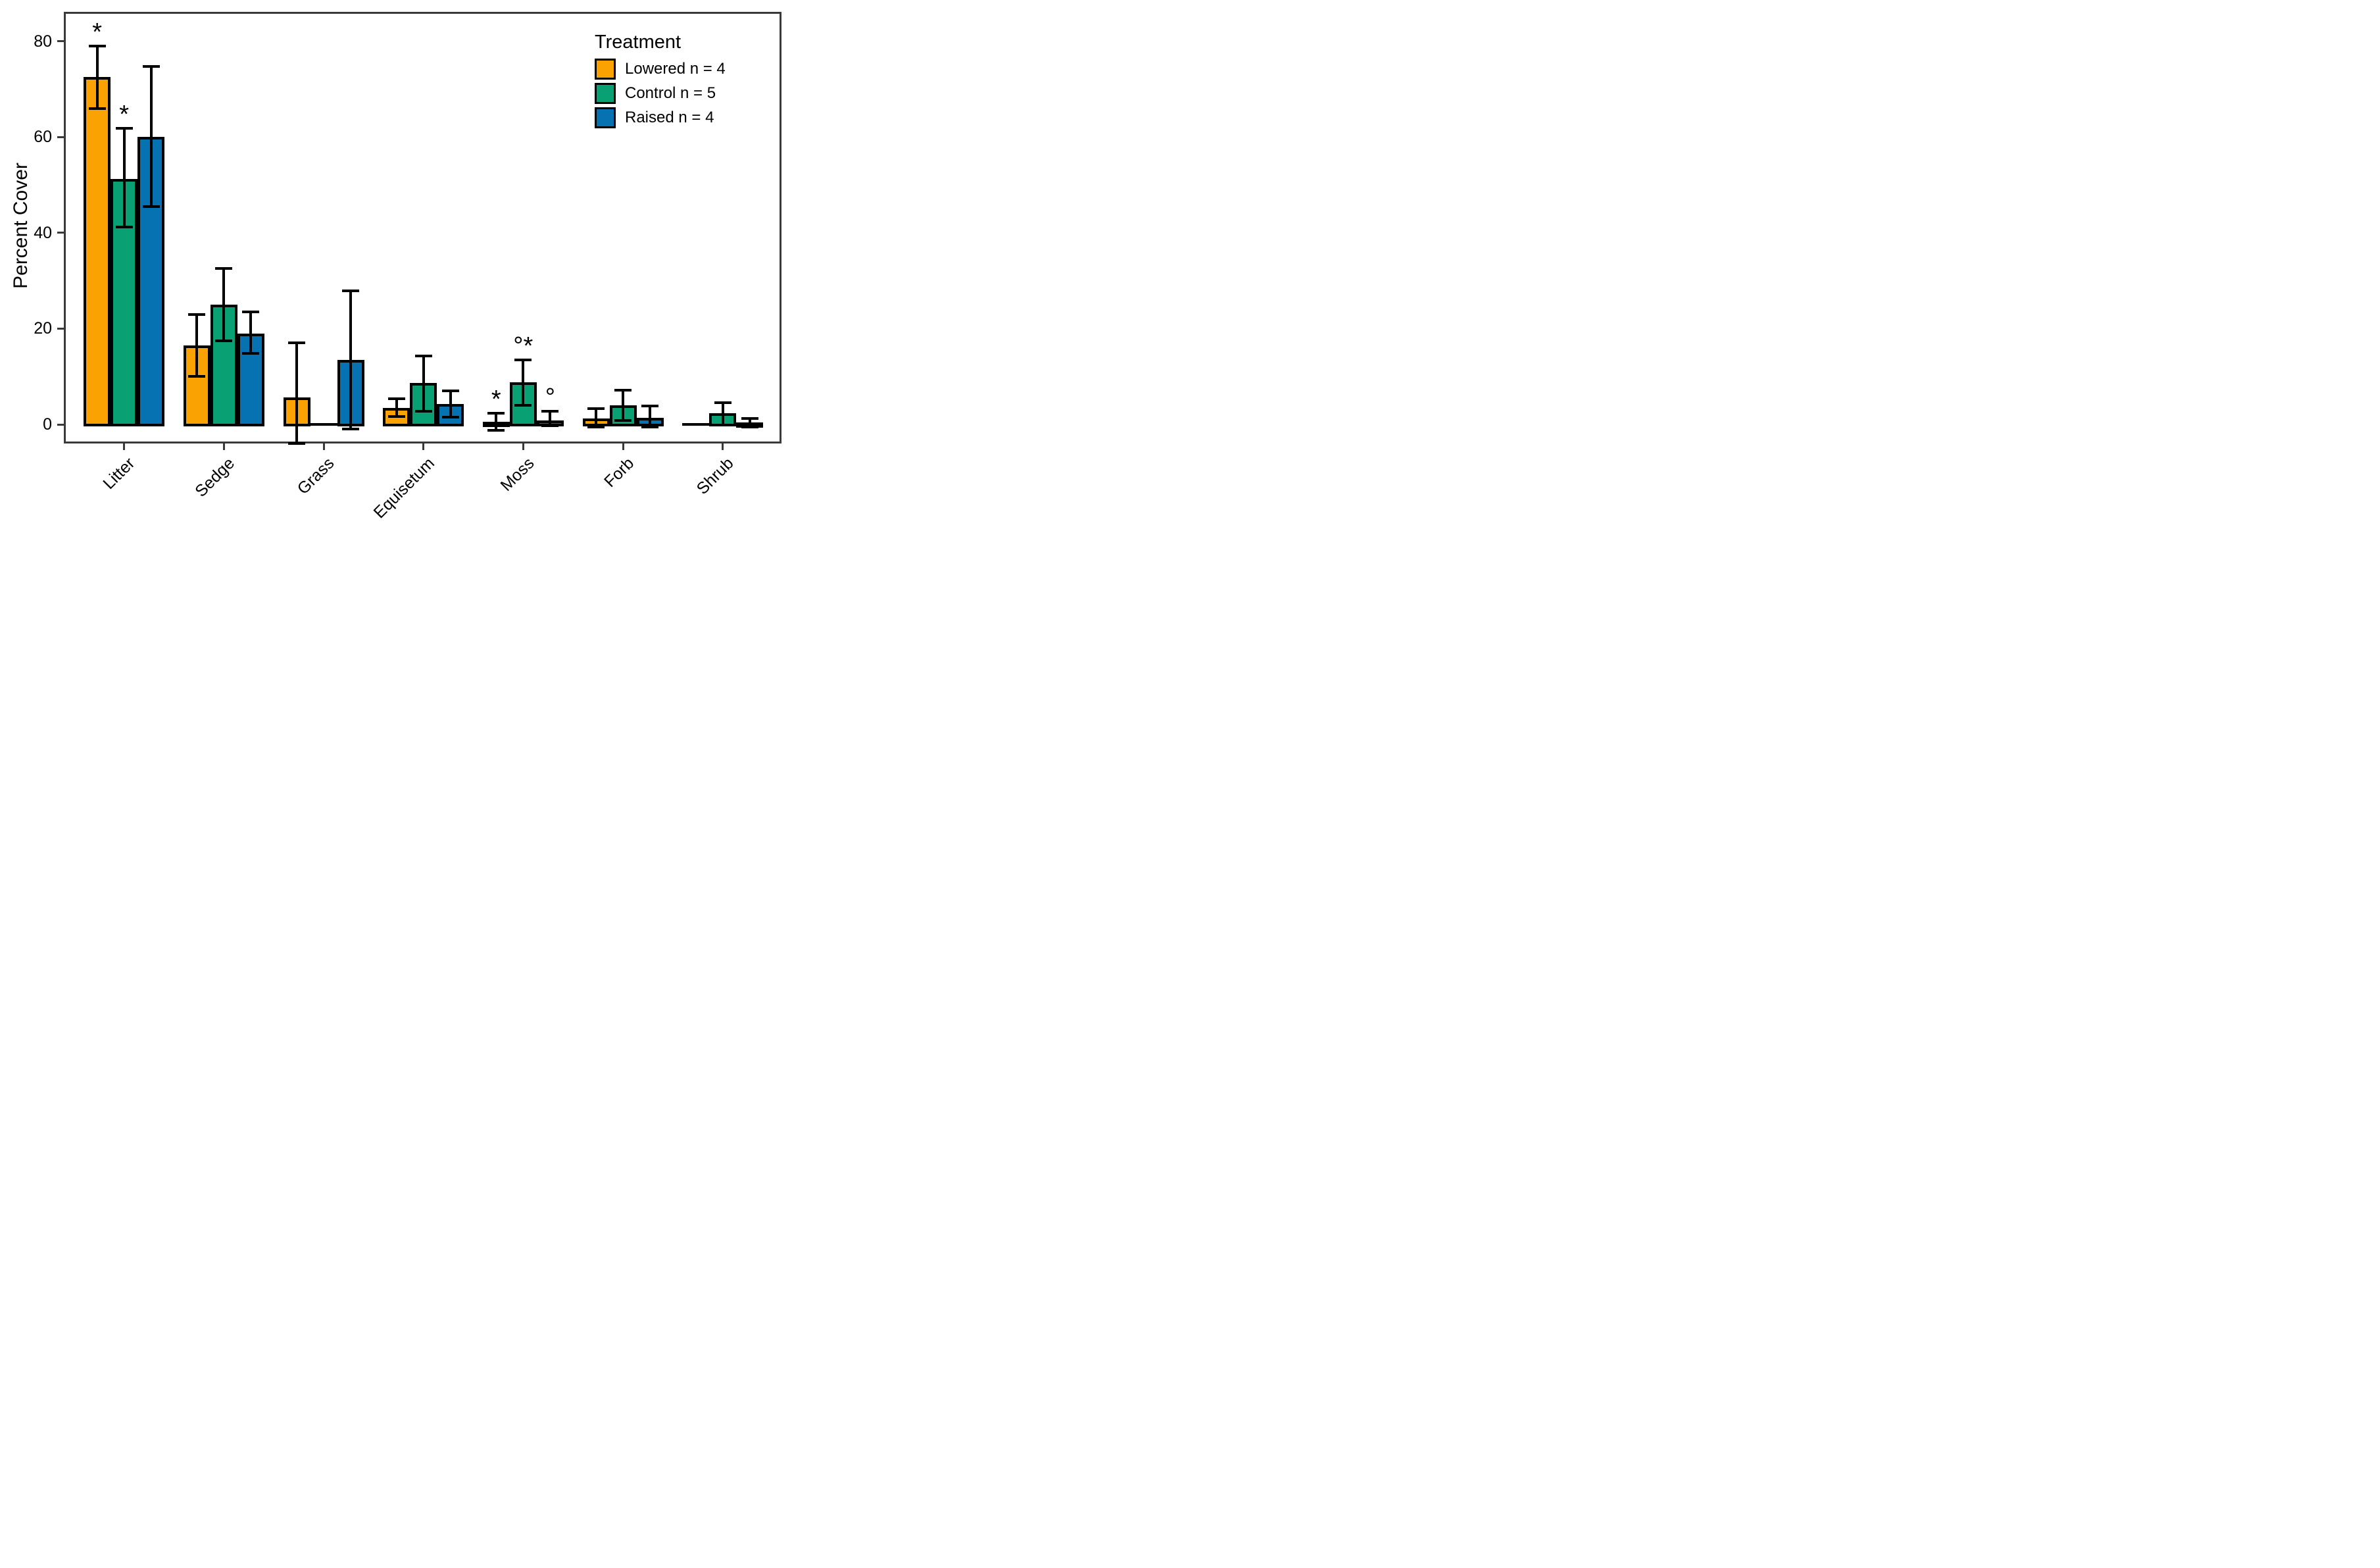 This screenshot has height=1568, width=2380. What do you see at coordinates (97, 251) in the screenshot?
I see `bar-Lowered n = 4-Litter` at bounding box center [97, 251].